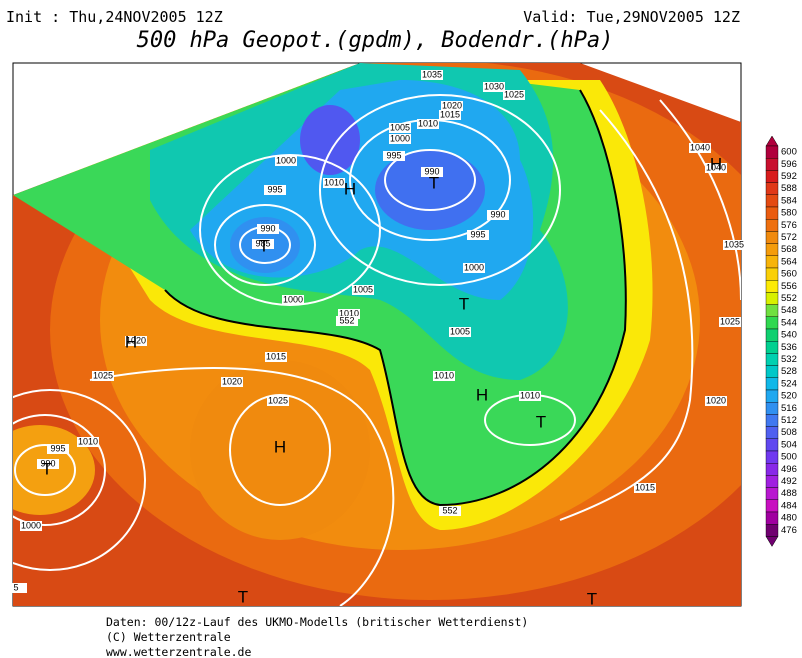 The height and width of the screenshot is (658, 802). I want to click on isobar-label: 1015, so click(450, 114).